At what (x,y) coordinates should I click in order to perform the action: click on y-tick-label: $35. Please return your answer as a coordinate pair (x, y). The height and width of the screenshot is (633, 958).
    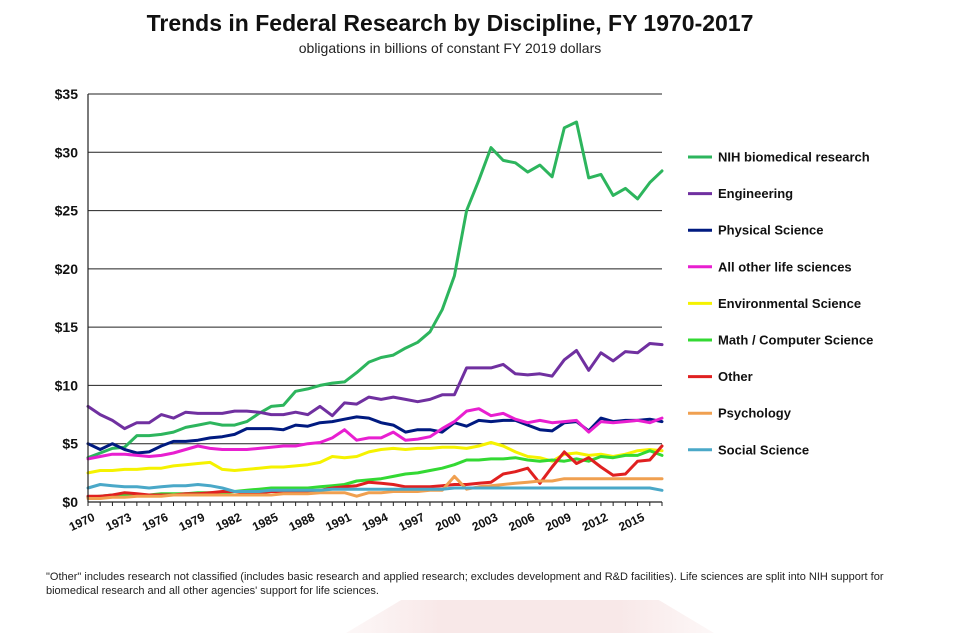
    Looking at the image, I should click on (67, 94).